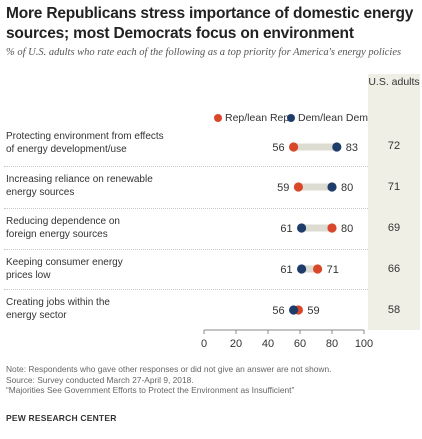 The width and height of the screenshot is (422, 439). What do you see at coordinates (236, 344) in the screenshot?
I see `x-tick-label: 20` at bounding box center [236, 344].